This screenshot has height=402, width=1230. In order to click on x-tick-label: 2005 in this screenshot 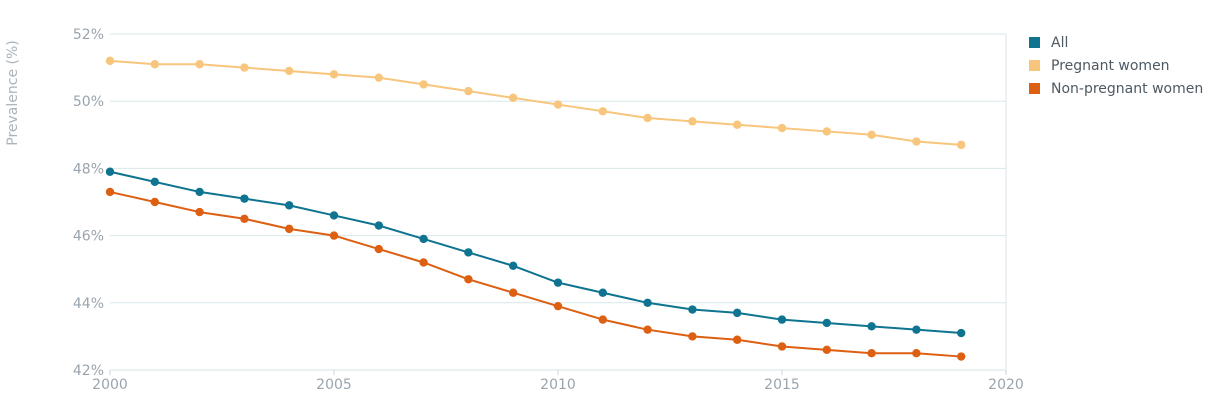, I will do `click(334, 385)`.